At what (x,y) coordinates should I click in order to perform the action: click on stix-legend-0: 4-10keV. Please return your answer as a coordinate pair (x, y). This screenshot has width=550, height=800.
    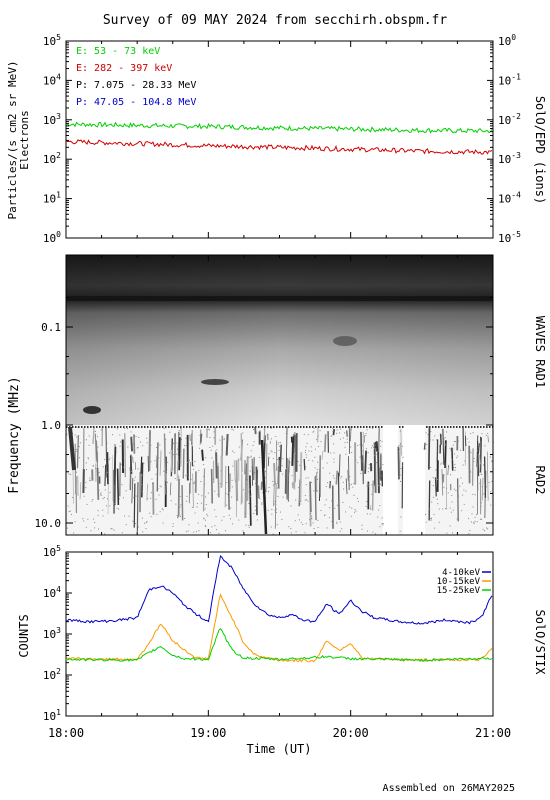
    Looking at the image, I should click on (461, 573).